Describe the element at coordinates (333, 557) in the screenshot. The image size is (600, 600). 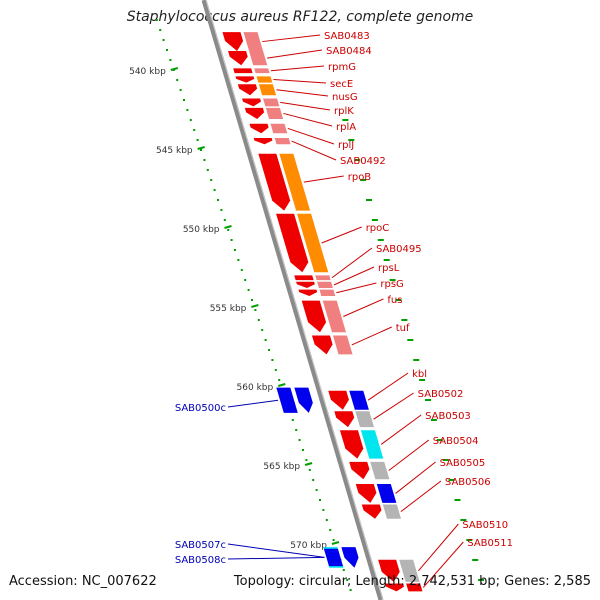
I see `cog-band-reverse` at that location.